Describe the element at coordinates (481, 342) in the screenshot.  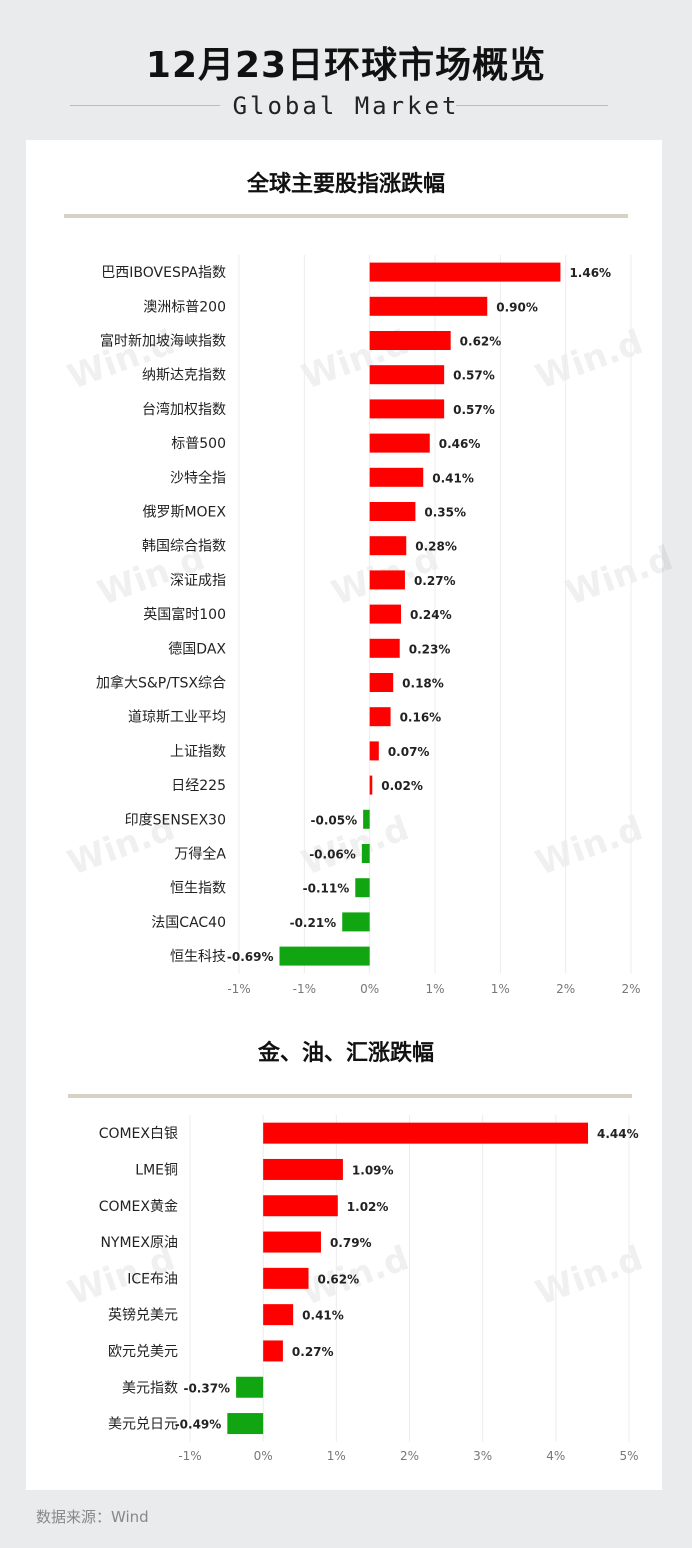
I see `data-label: 0.62%` at that location.